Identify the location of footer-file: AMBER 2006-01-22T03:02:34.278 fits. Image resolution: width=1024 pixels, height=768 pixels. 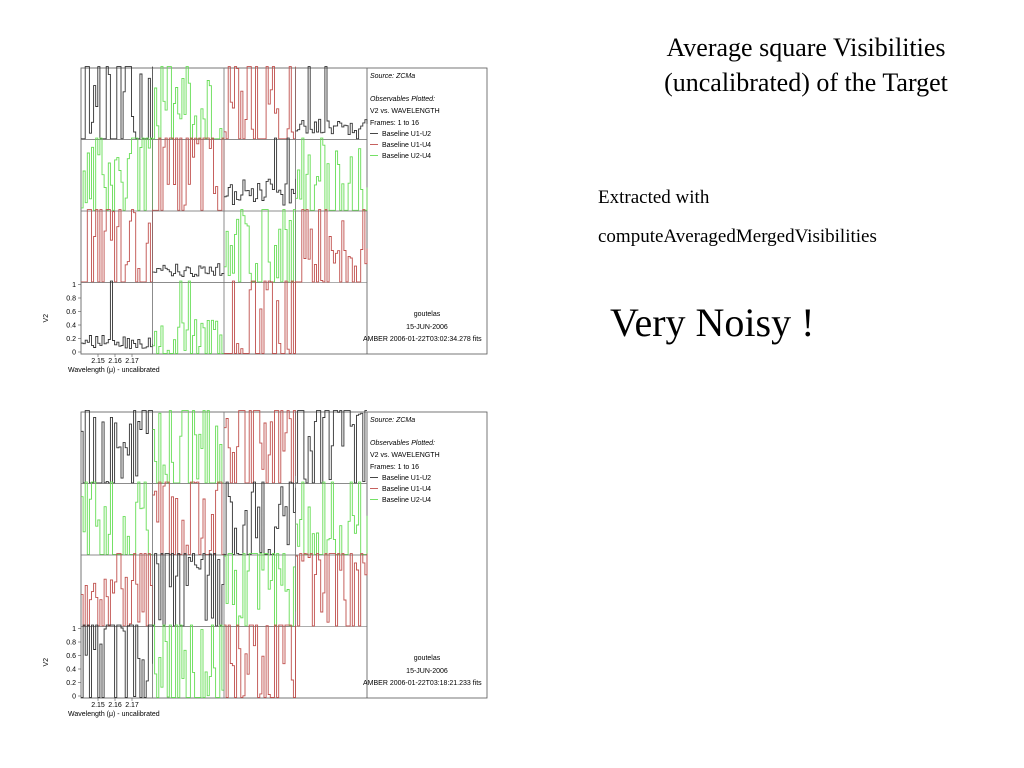
(422, 339).